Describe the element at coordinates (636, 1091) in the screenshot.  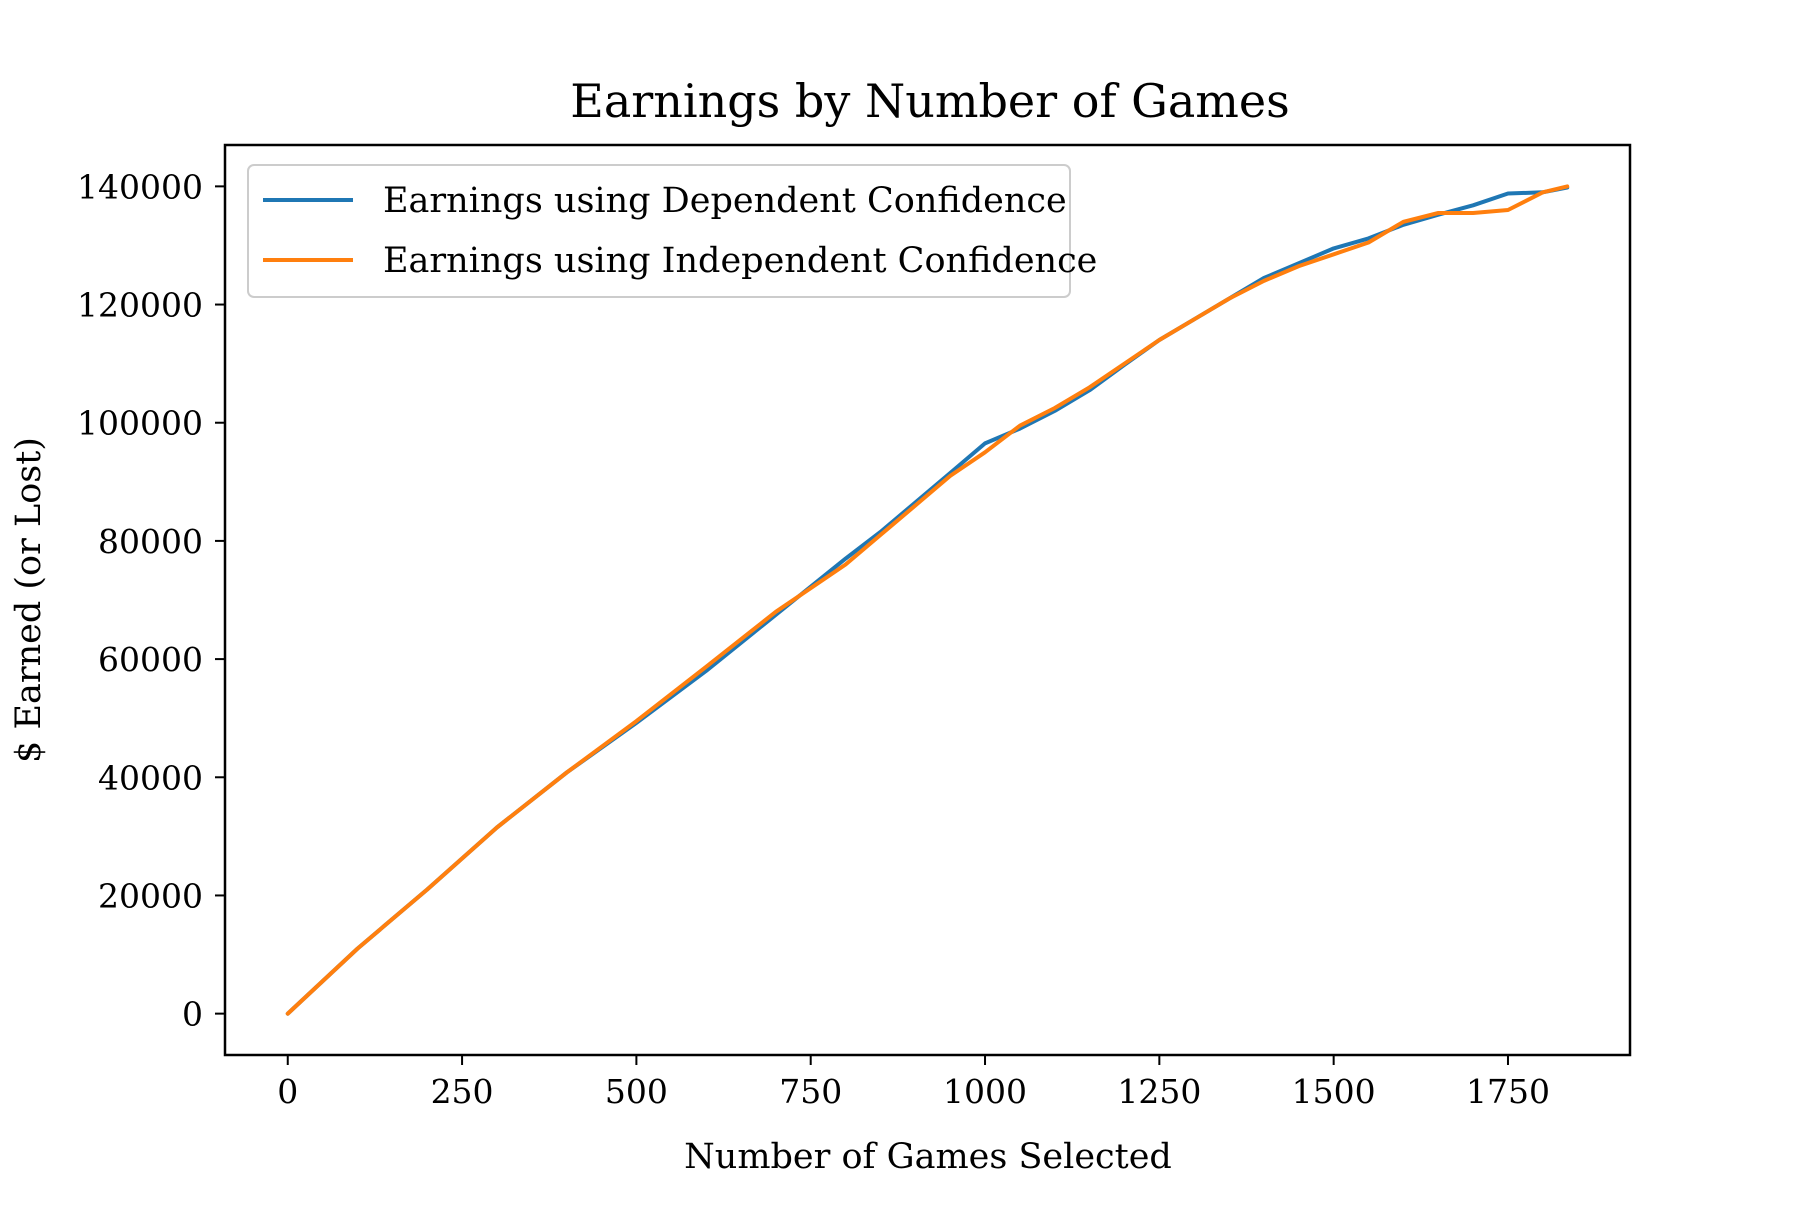
I see `x-tick-label: 500` at that location.